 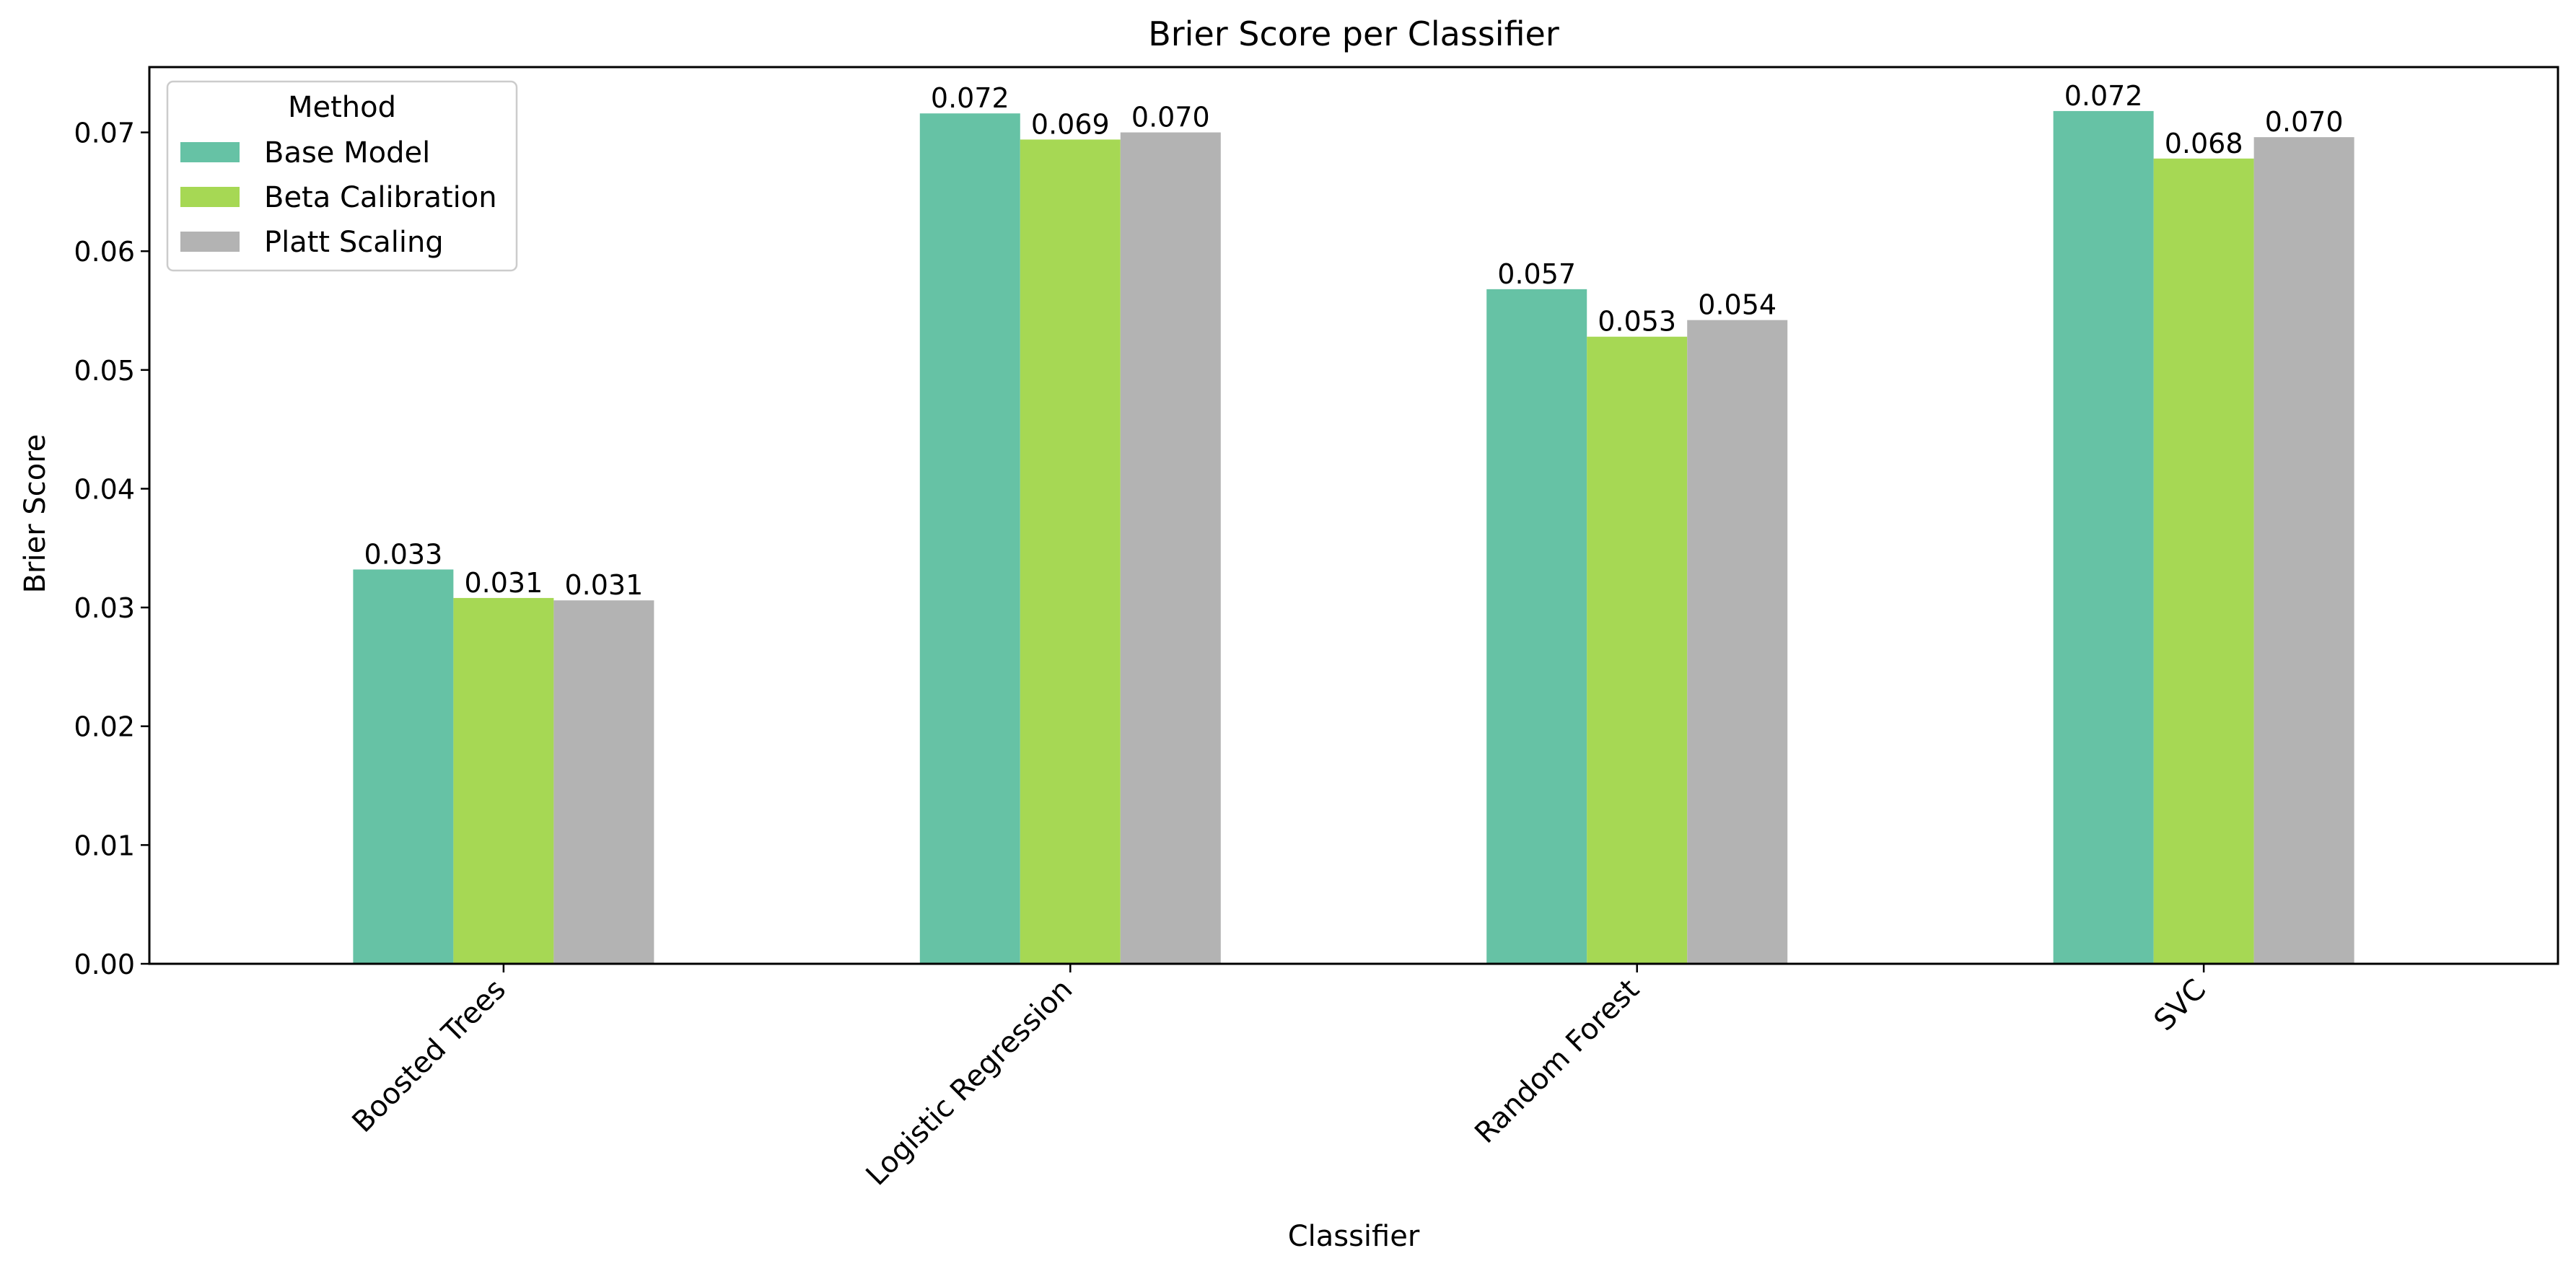 I want to click on chart-title: Brier Score per Classifier, so click(x=1353, y=33).